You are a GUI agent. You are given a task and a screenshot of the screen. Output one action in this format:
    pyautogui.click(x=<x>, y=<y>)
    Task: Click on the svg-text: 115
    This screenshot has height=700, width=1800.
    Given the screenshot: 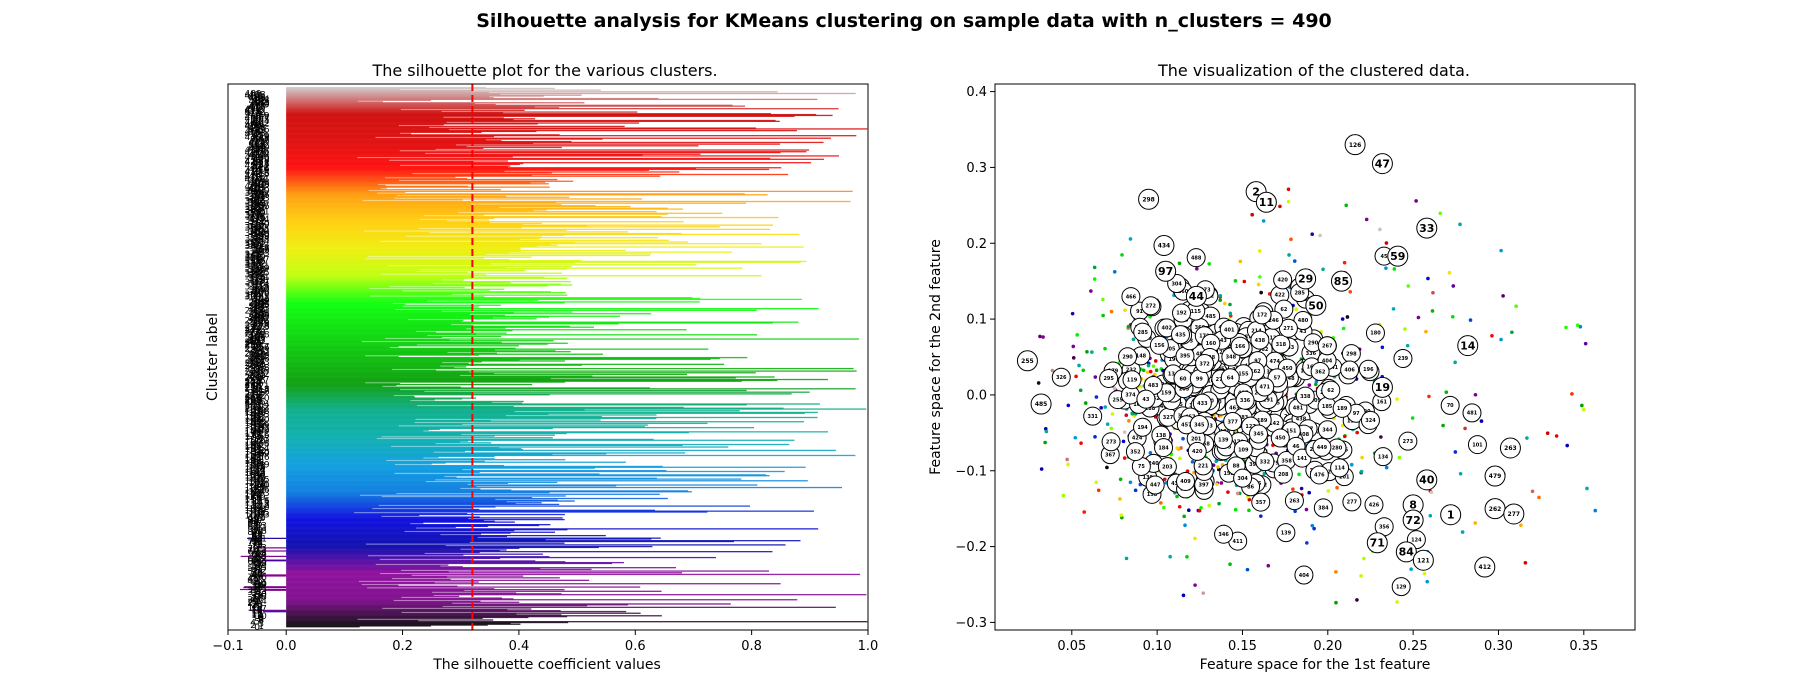 What is the action you would take?
    pyautogui.click(x=1196, y=312)
    